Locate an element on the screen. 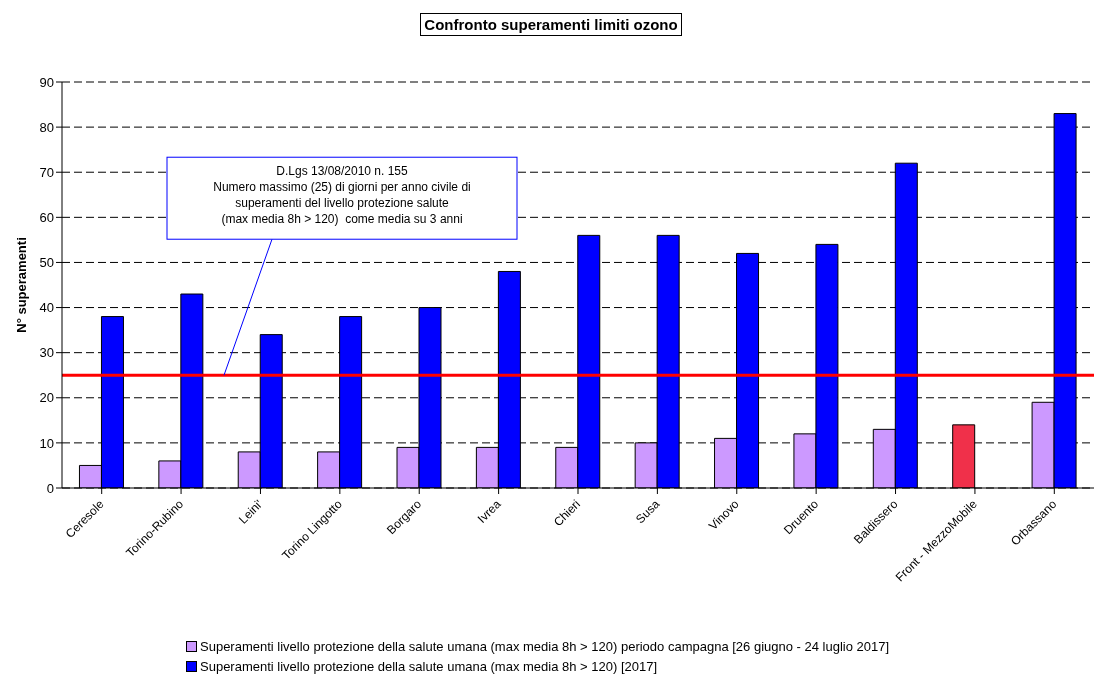  y-tick-label: 20 is located at coordinates (46, 398).